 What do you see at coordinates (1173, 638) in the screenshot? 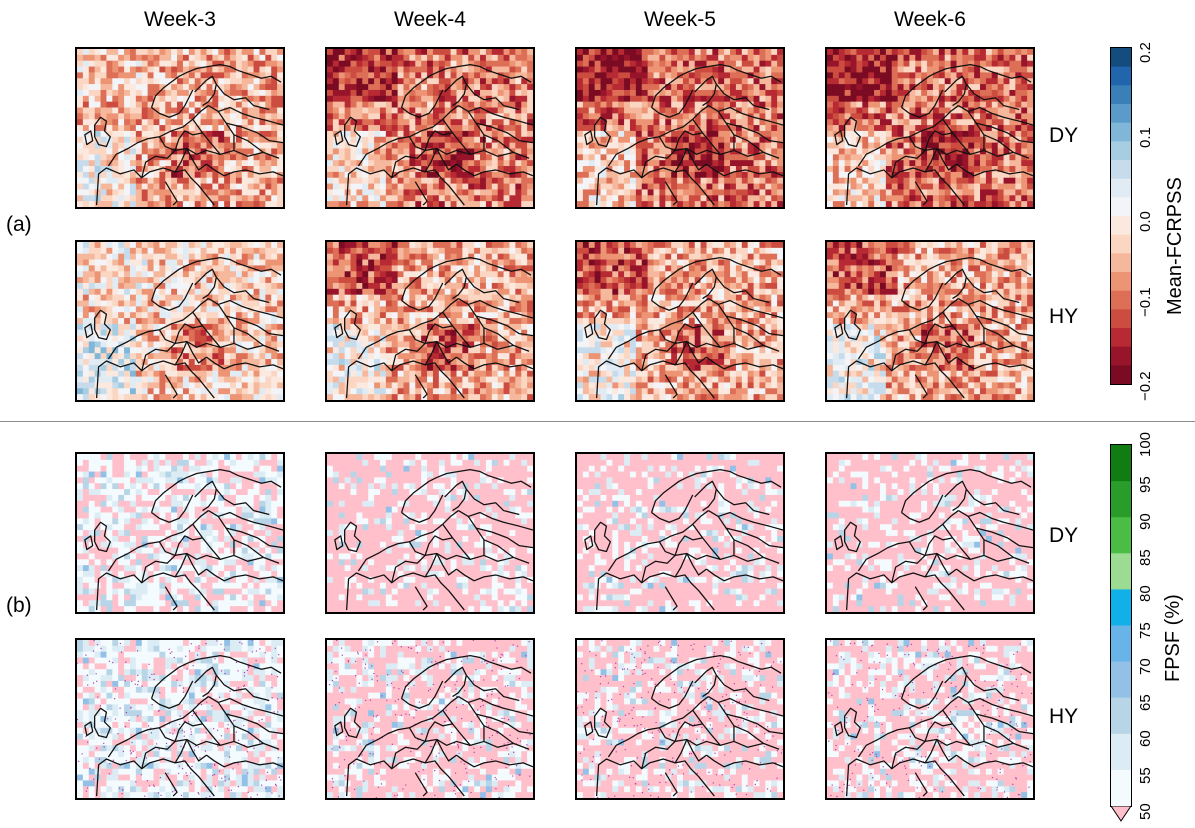
I see `colorbar-fpsf-label: FPSF (%)` at bounding box center [1173, 638].